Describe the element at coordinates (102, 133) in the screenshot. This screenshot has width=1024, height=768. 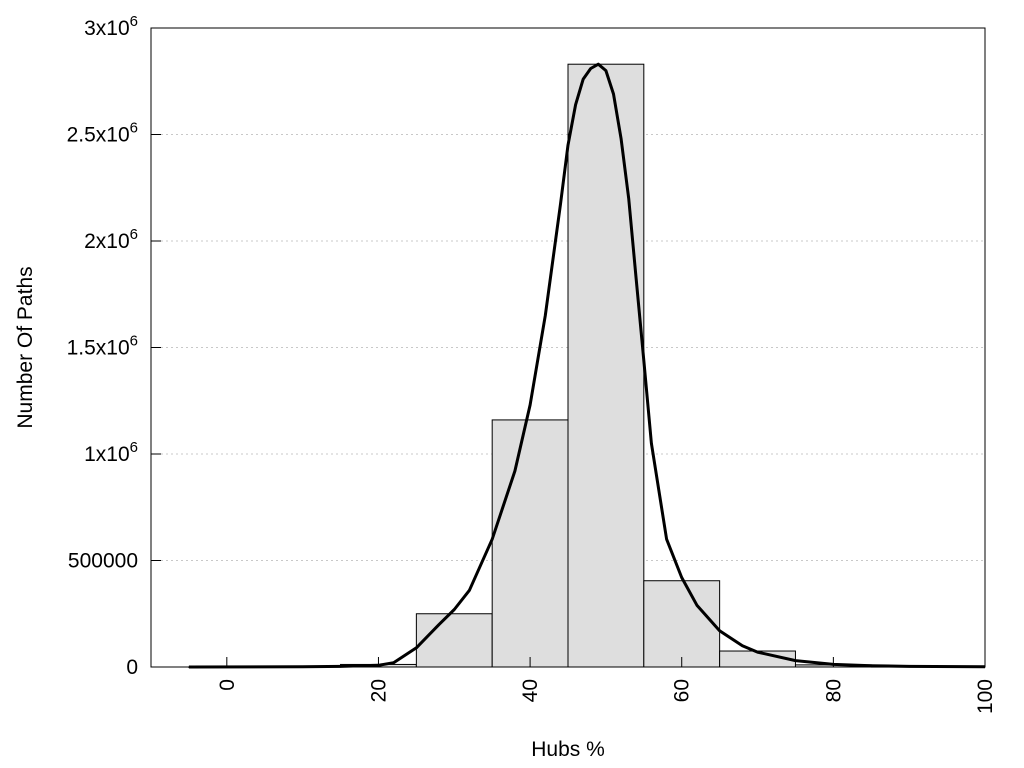
I see `y-tick-label: 2.5x10⁶` at that location.